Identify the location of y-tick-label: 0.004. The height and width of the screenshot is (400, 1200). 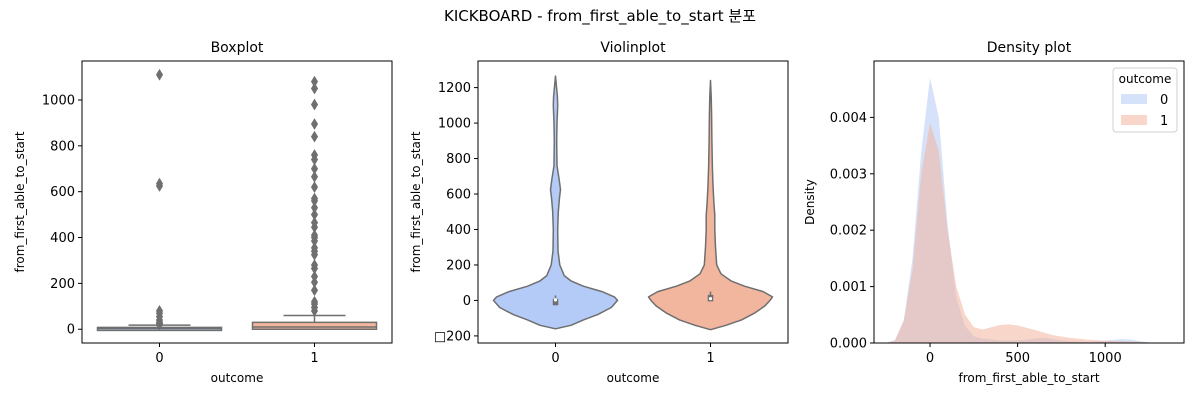
(848, 118).